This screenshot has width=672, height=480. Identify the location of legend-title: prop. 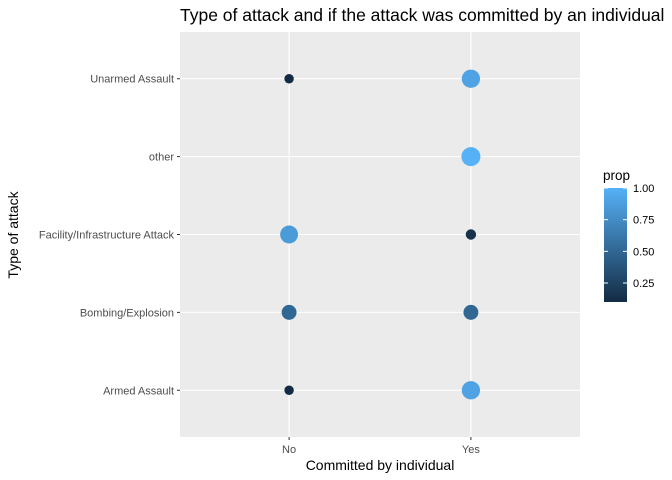
(616, 175).